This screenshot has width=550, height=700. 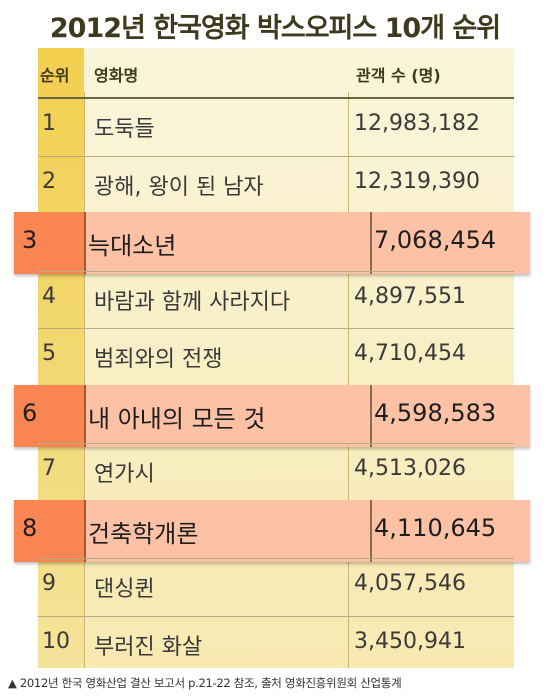 What do you see at coordinates (124, 129) in the screenshot?
I see `movie-title-cell: 도둑들` at bounding box center [124, 129].